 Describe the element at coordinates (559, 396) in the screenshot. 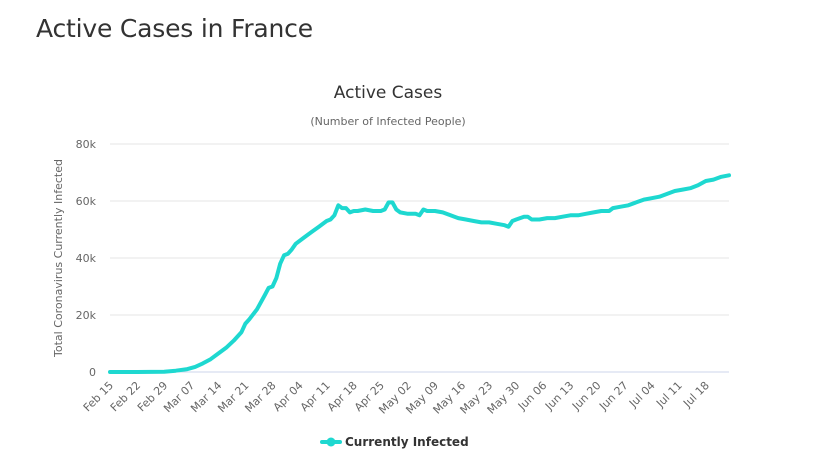

I see `x-tick-label: Jun 13` at that location.